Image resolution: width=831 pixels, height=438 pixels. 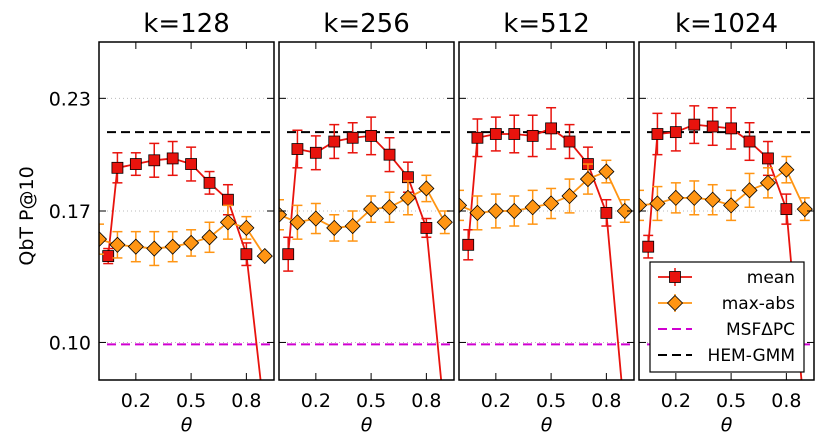 I want to click on legend-label: max-abs, so click(x=758, y=304).